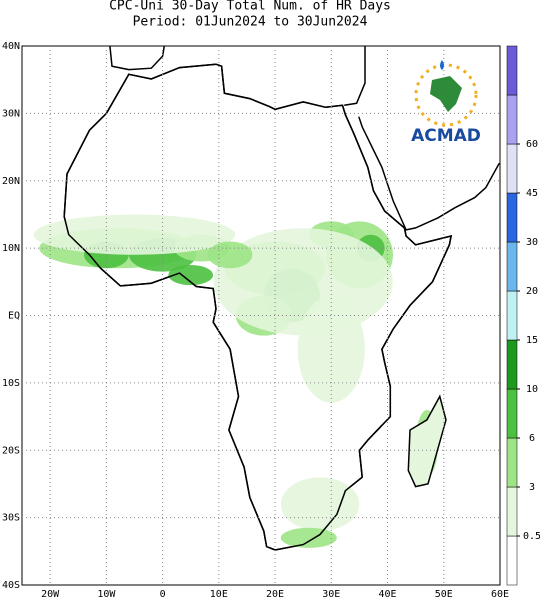  I want to click on lon-label: 50E, so click(444, 594).